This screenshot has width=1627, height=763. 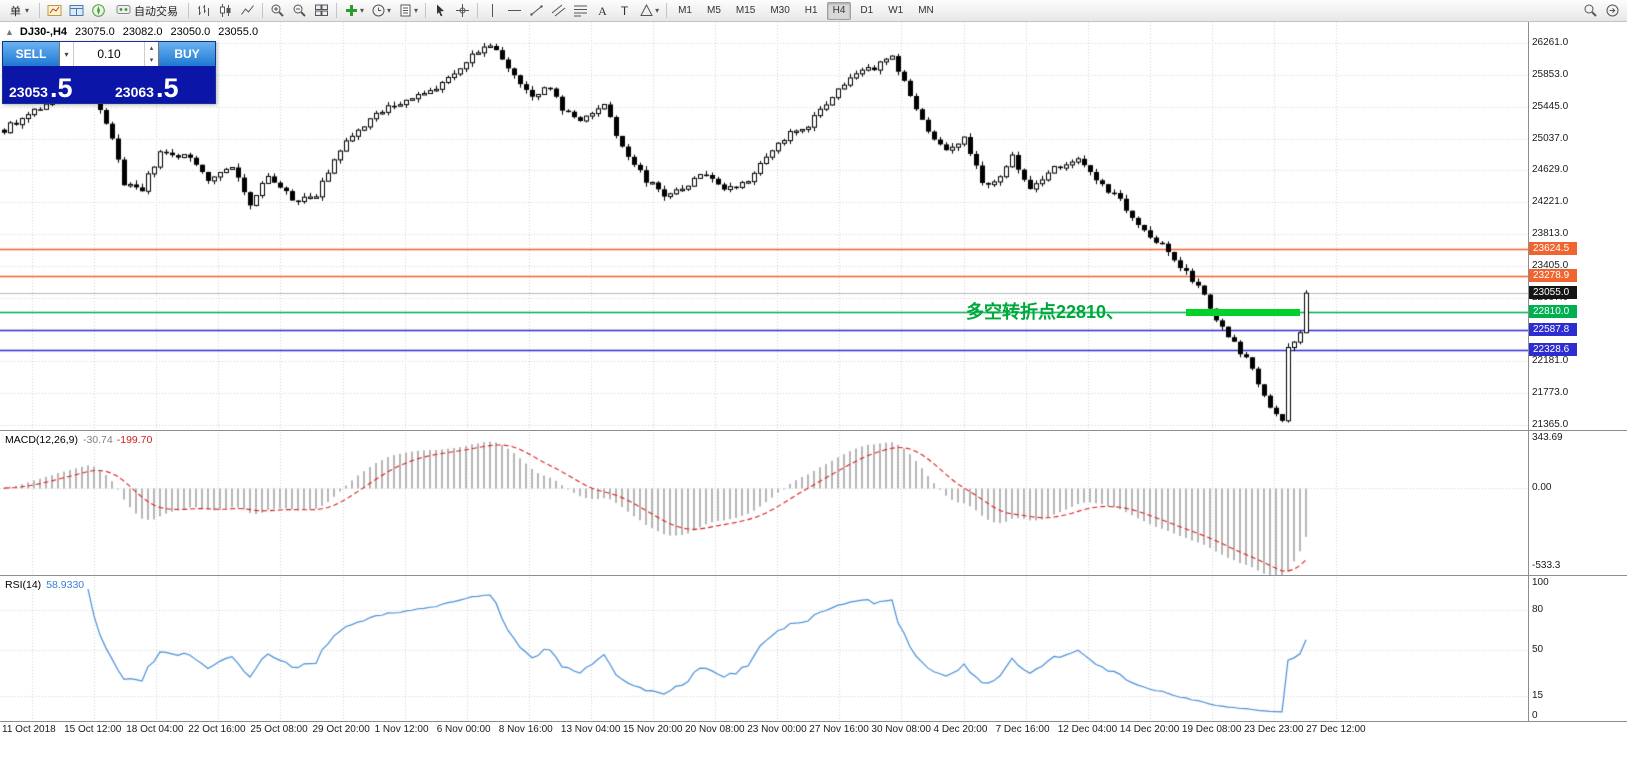 I want to click on new-order-button: 单 ▾, so click(x=19, y=11).